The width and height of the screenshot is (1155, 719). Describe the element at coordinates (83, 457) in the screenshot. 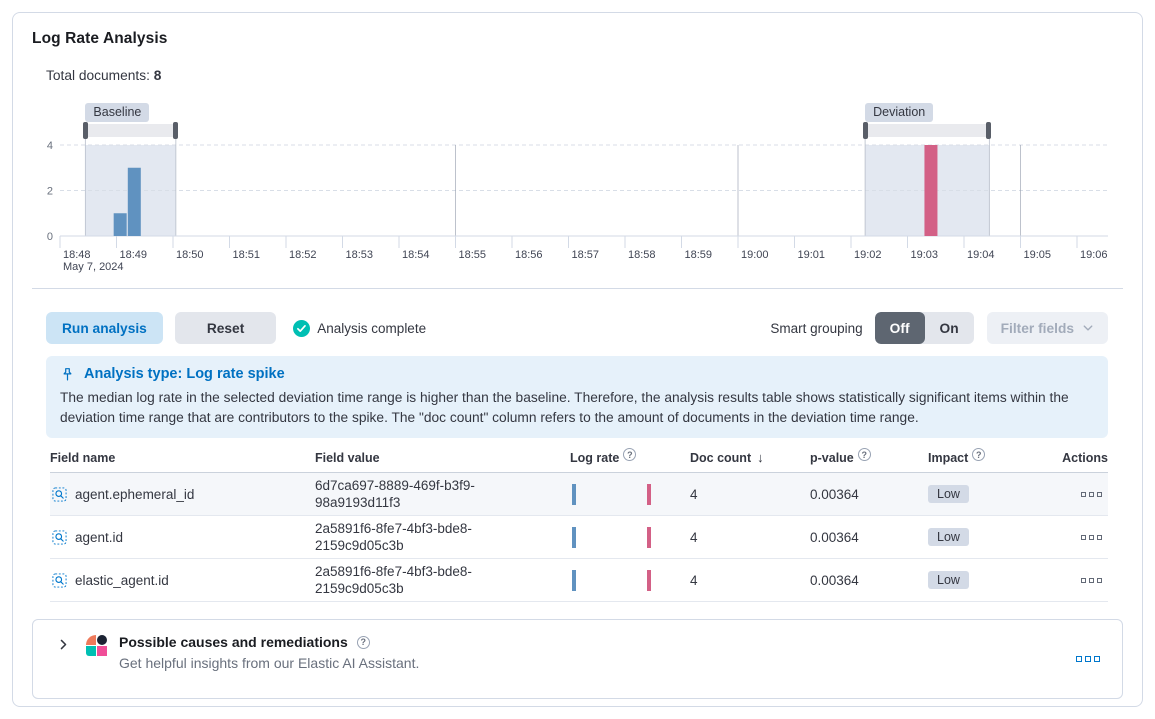

I see `column-header-label: Field name` at that location.